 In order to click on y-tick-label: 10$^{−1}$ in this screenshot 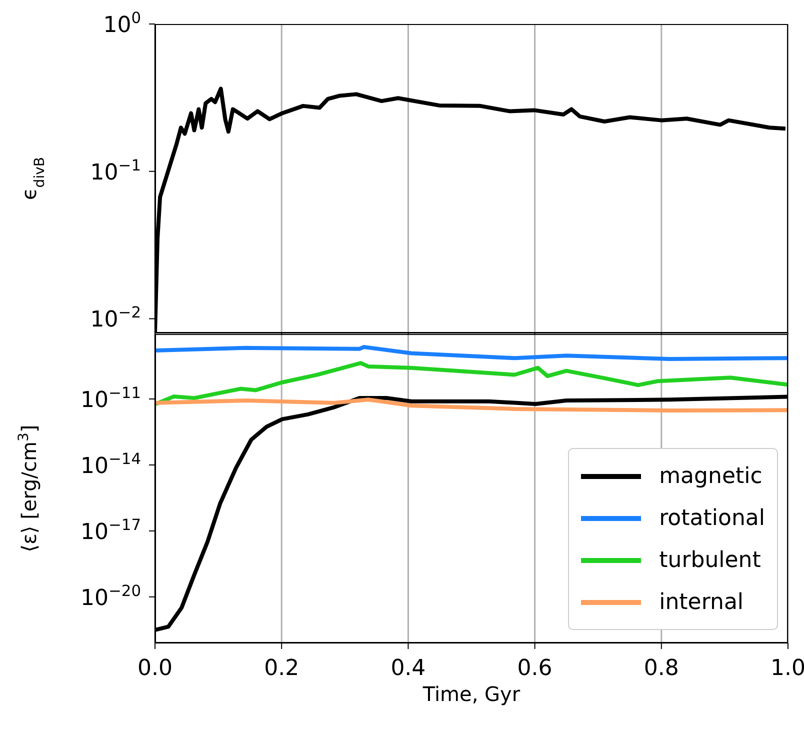, I will do `click(115, 171)`.